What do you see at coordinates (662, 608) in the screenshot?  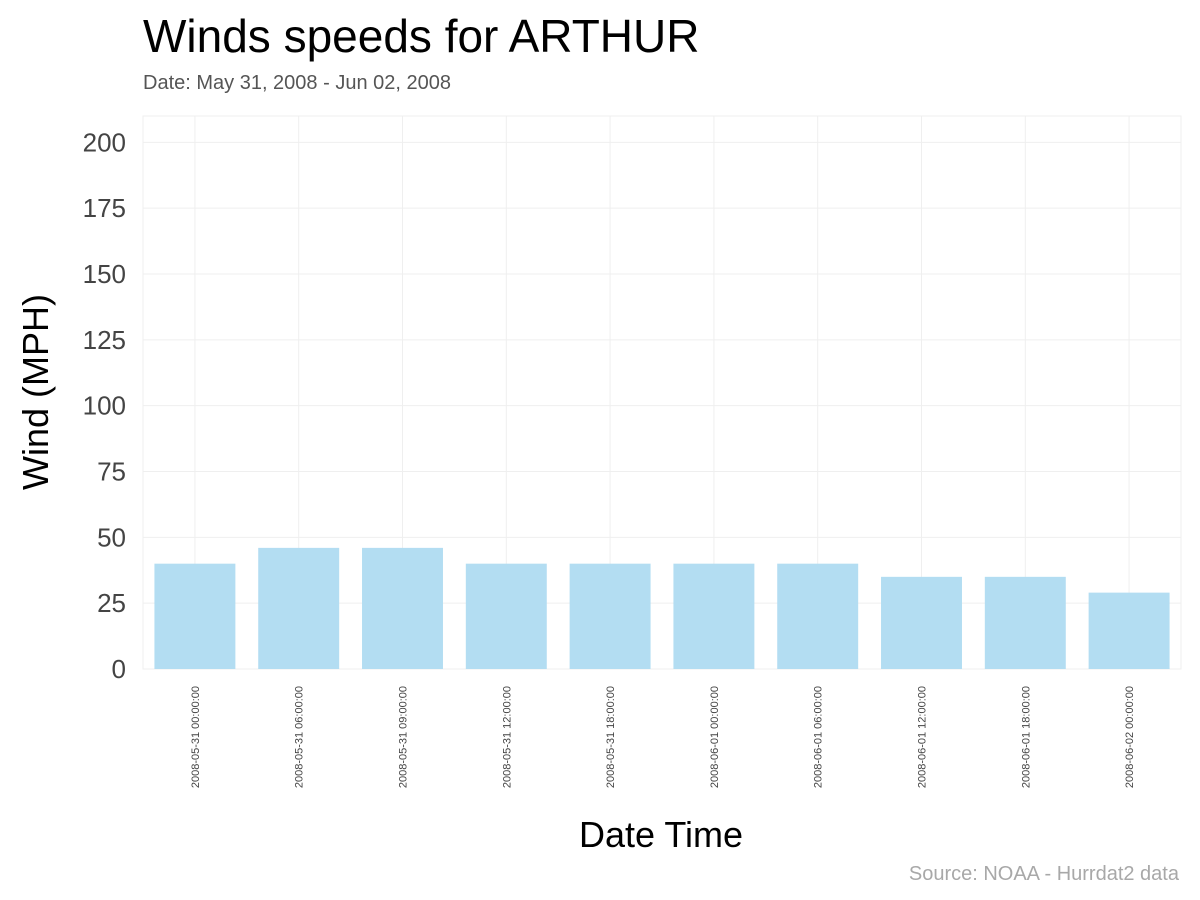 I see `bars` at bounding box center [662, 608].